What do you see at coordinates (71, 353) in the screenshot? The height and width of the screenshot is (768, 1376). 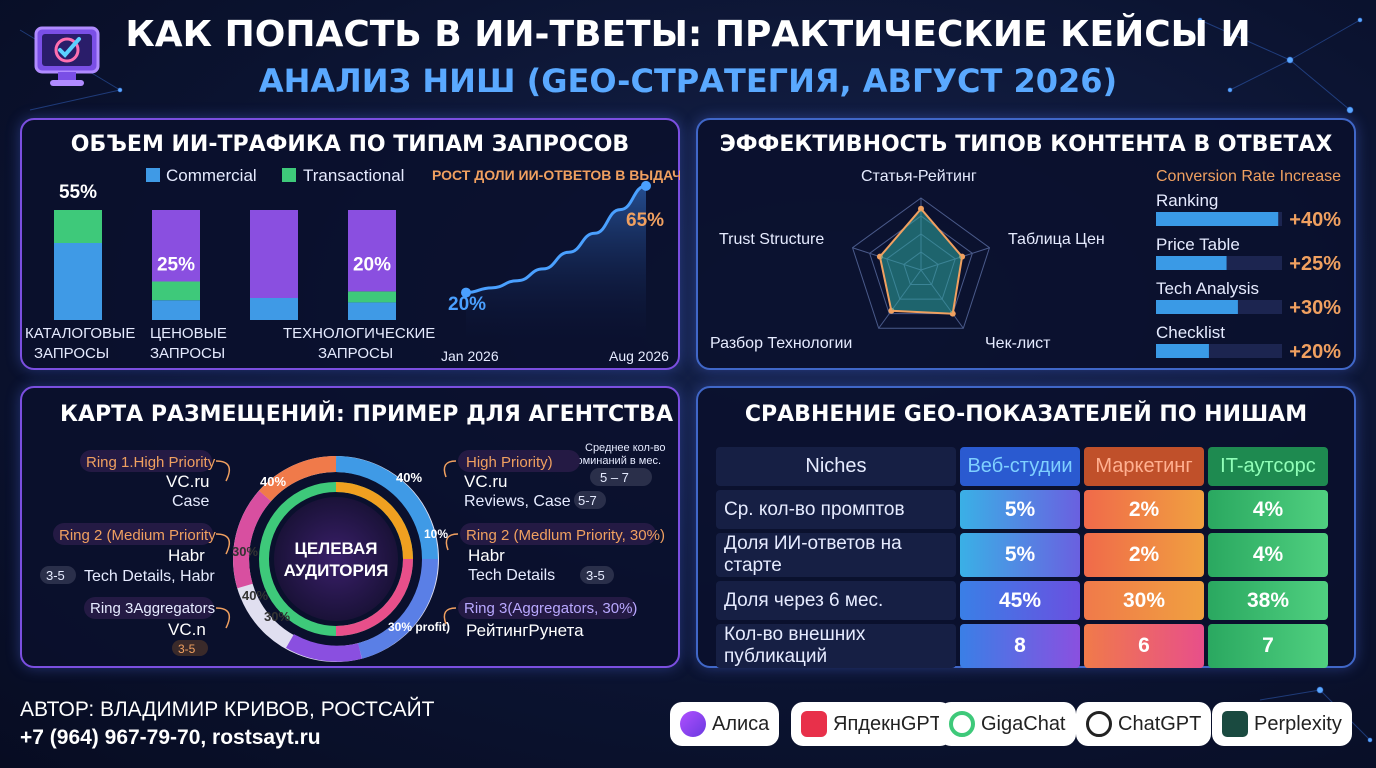 I see `bar-label-catalog-2: ЗАПРОСЫ` at bounding box center [71, 353].